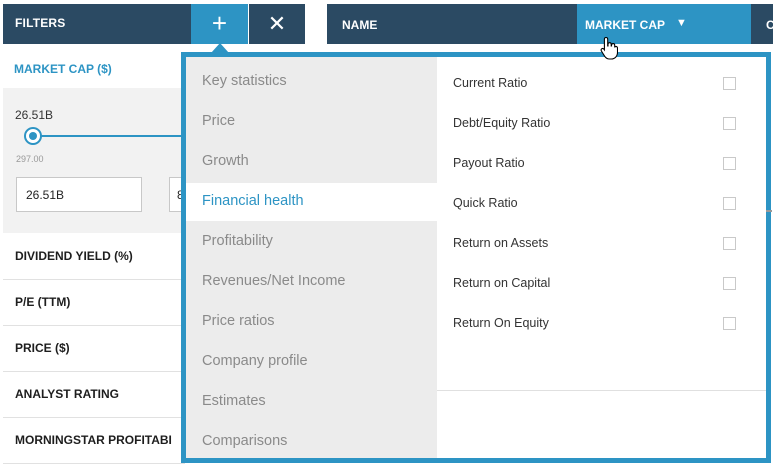  I want to click on sort-desc-icon: ▼, so click(681, 23).